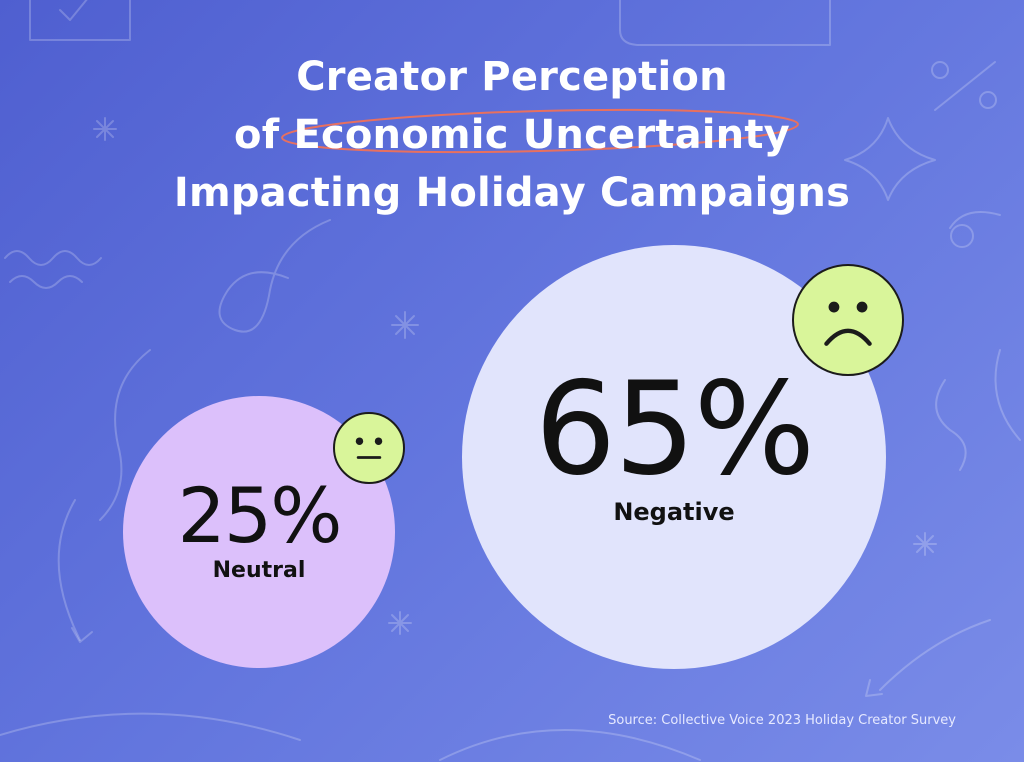  What do you see at coordinates (259, 570) in the screenshot?
I see `neutral-label: Neutral` at bounding box center [259, 570].